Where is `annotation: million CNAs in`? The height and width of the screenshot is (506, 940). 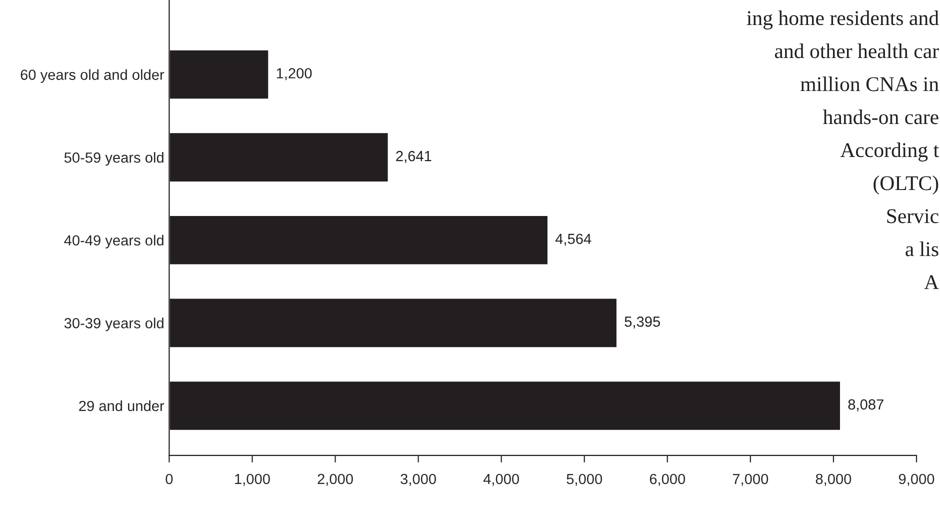 annotation: million CNAs in is located at coordinates (869, 84).